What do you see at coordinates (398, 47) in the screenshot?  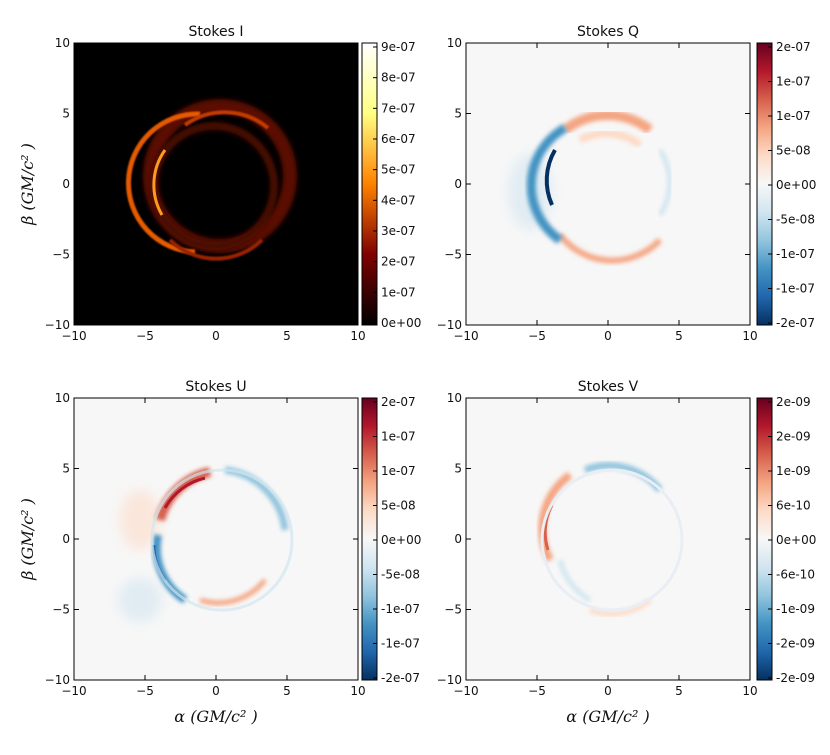 I see `colorbar-tick-label: 9e-07` at bounding box center [398, 47].